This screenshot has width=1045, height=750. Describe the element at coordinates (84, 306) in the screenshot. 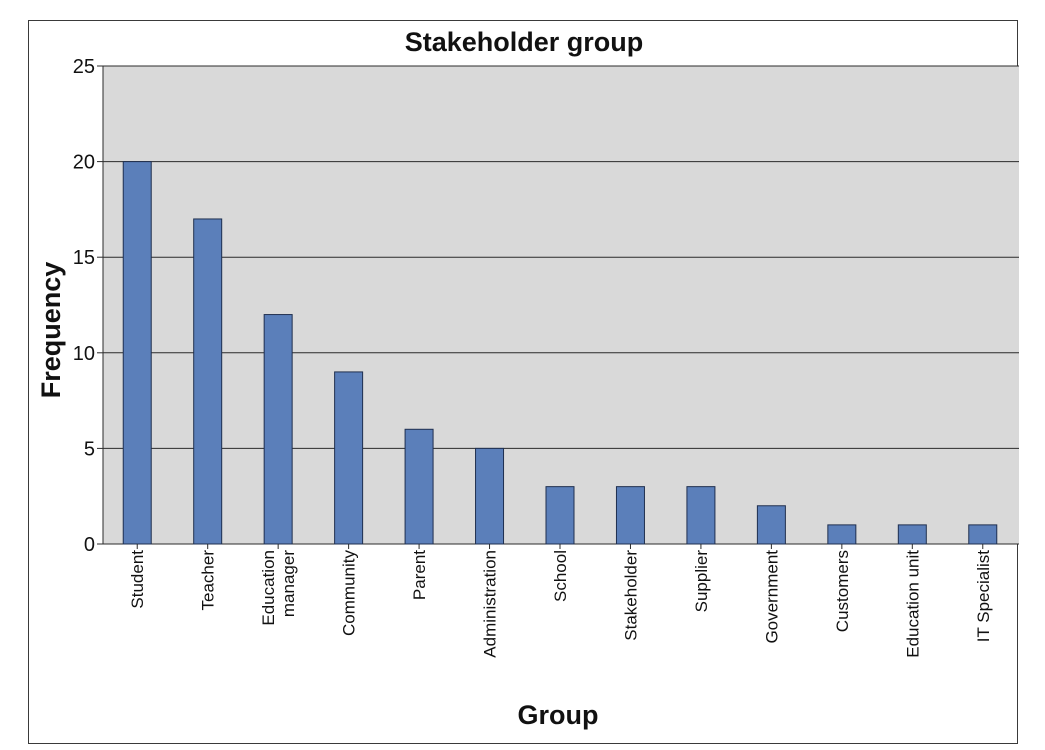

I see `y-tick-labels: 0 5 10 15 20 25` at that location.